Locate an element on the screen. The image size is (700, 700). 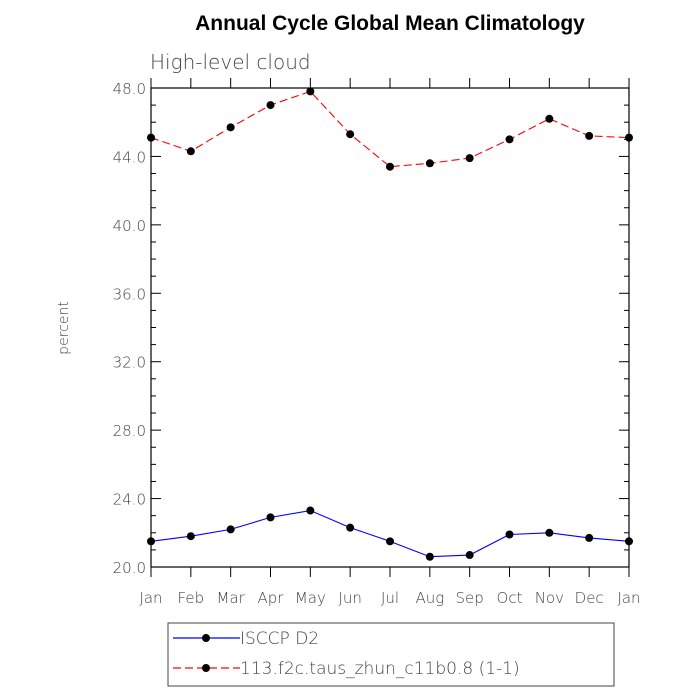
y-tick-label: 20.0 is located at coordinates (129, 568).